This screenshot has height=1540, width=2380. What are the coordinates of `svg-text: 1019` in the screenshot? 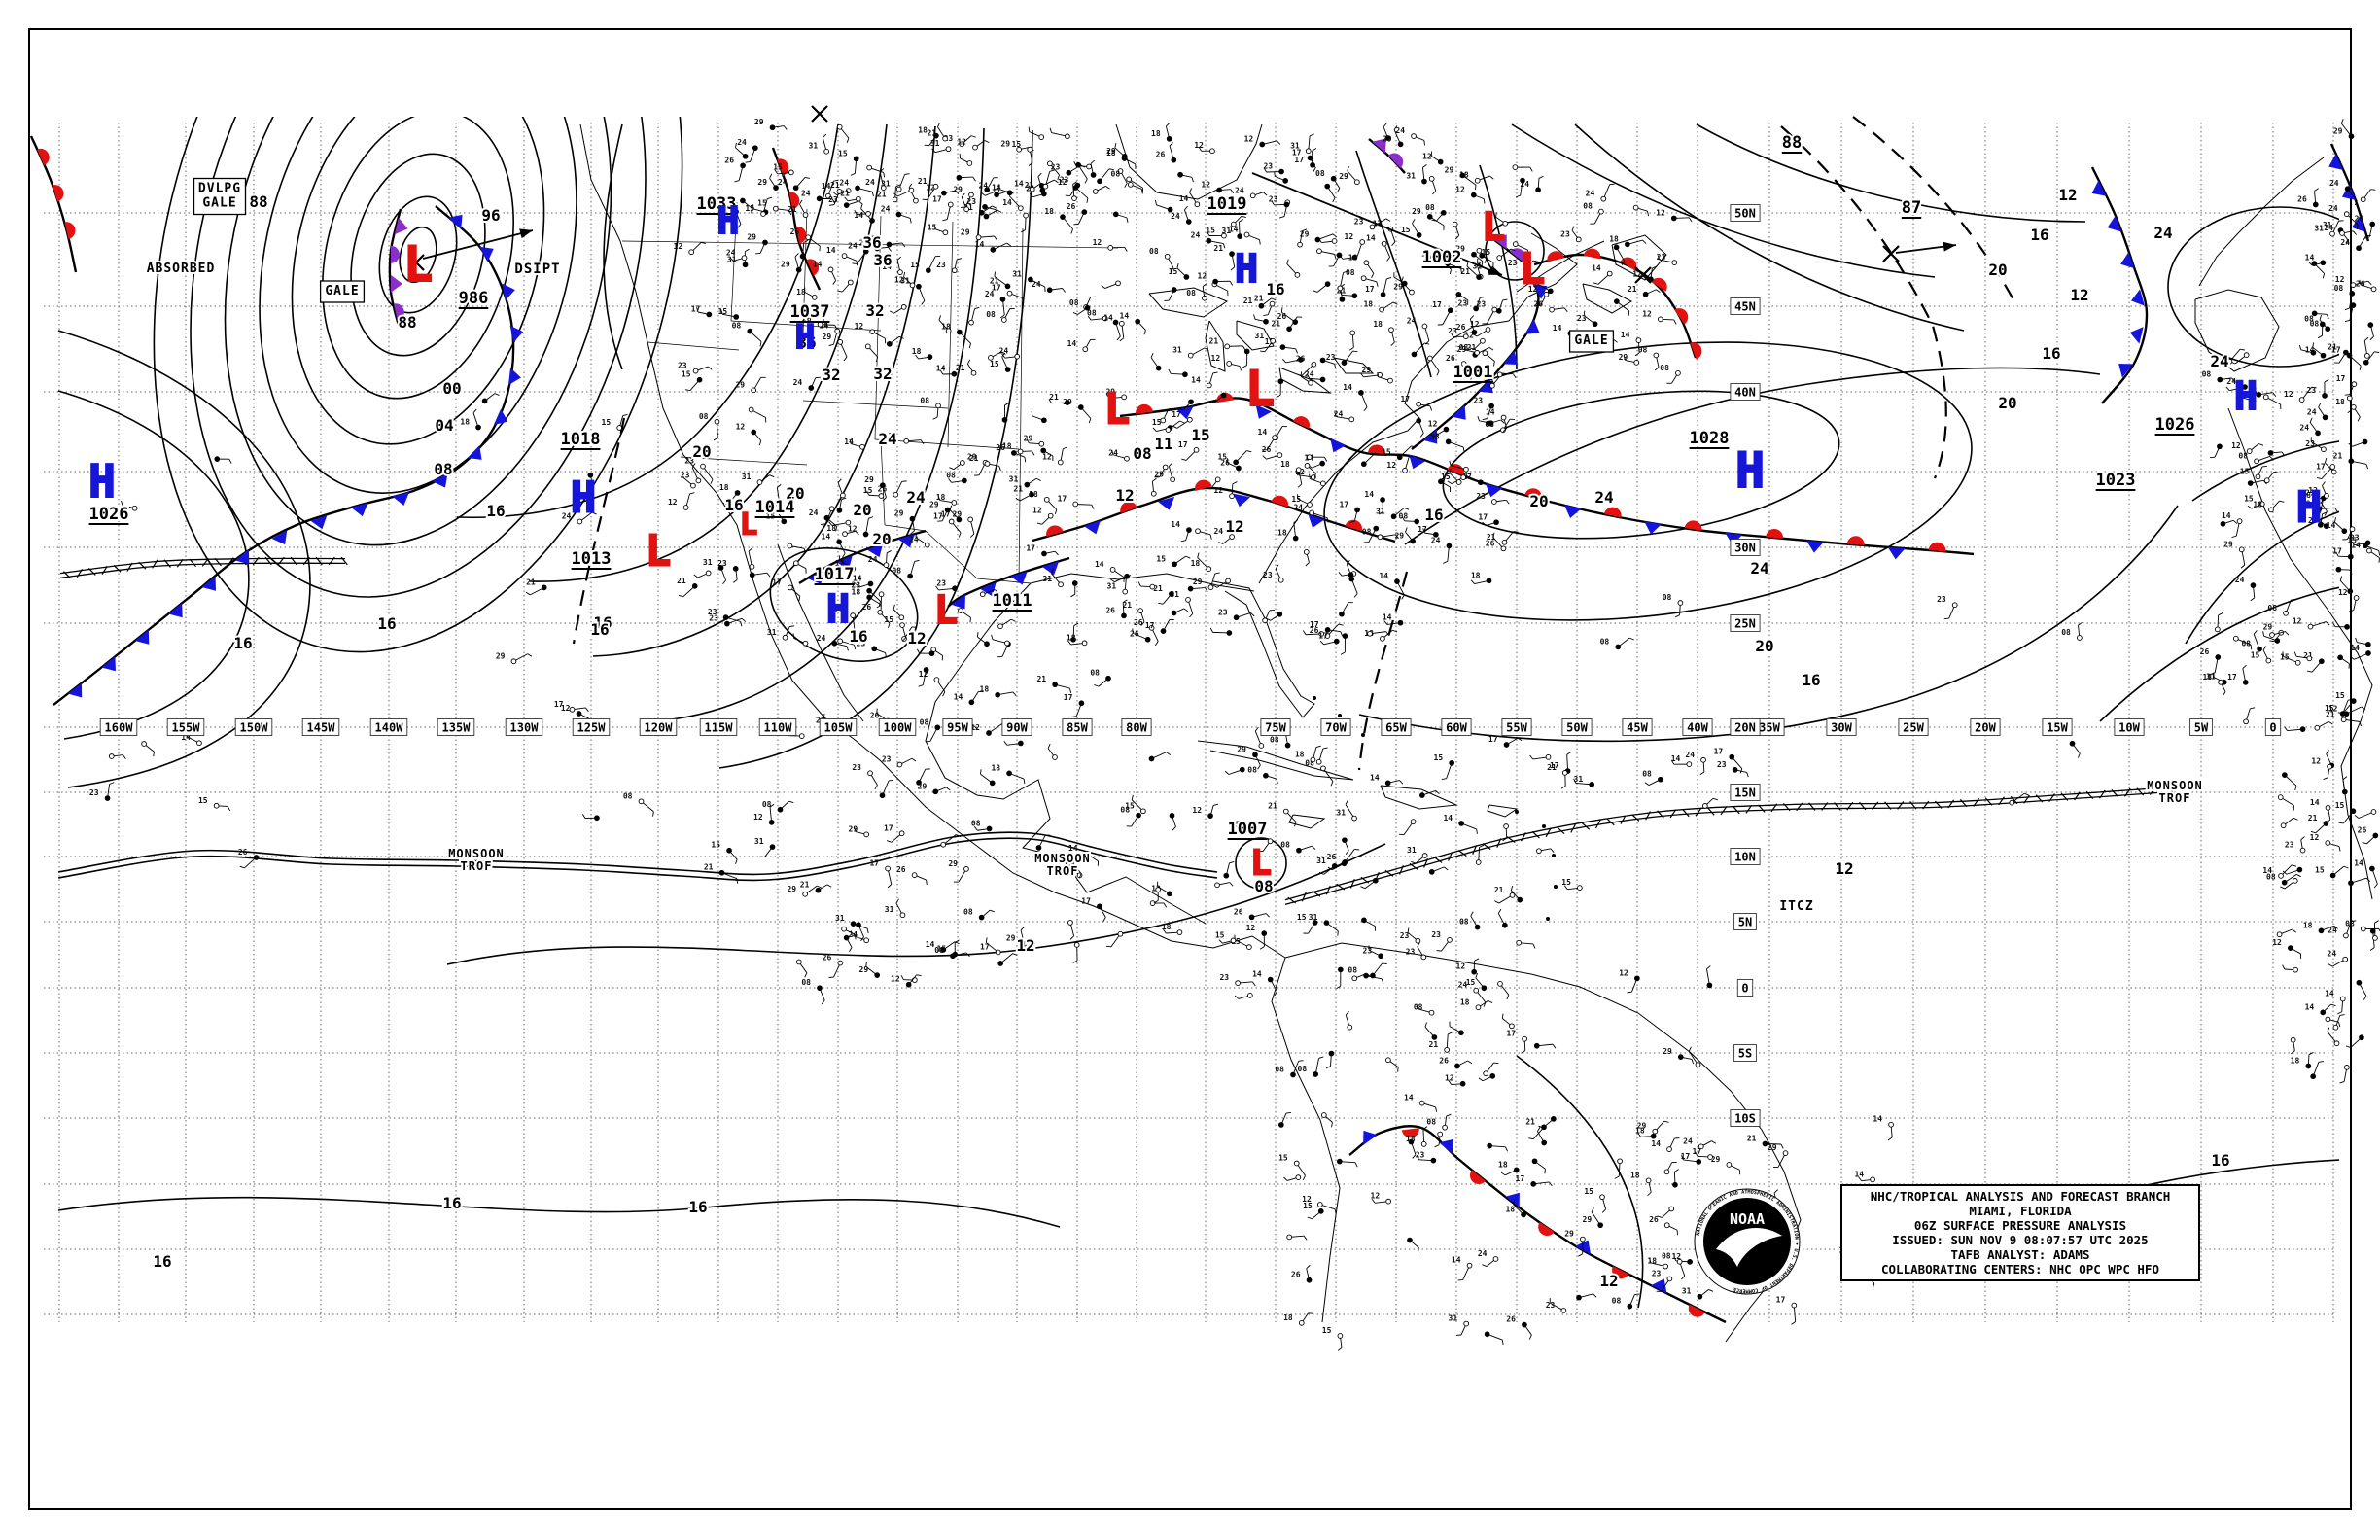 It's located at (1227, 204).